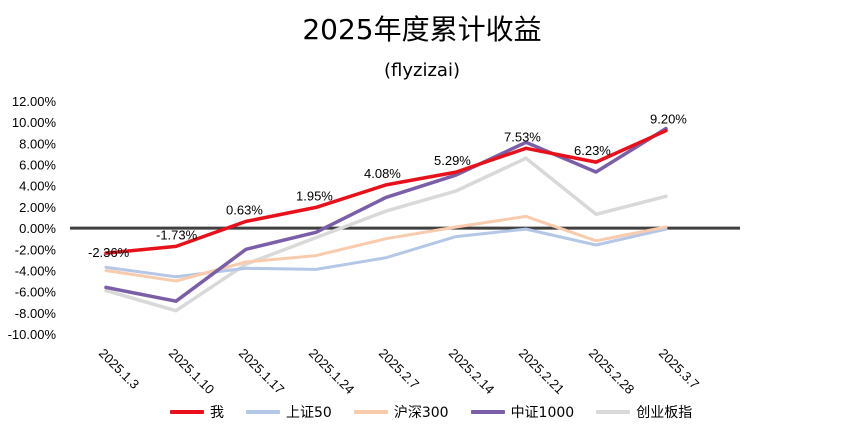 The image size is (844, 424). What do you see at coordinates (34, 122) in the screenshot?
I see `y-tick-label: 10.00%` at bounding box center [34, 122].